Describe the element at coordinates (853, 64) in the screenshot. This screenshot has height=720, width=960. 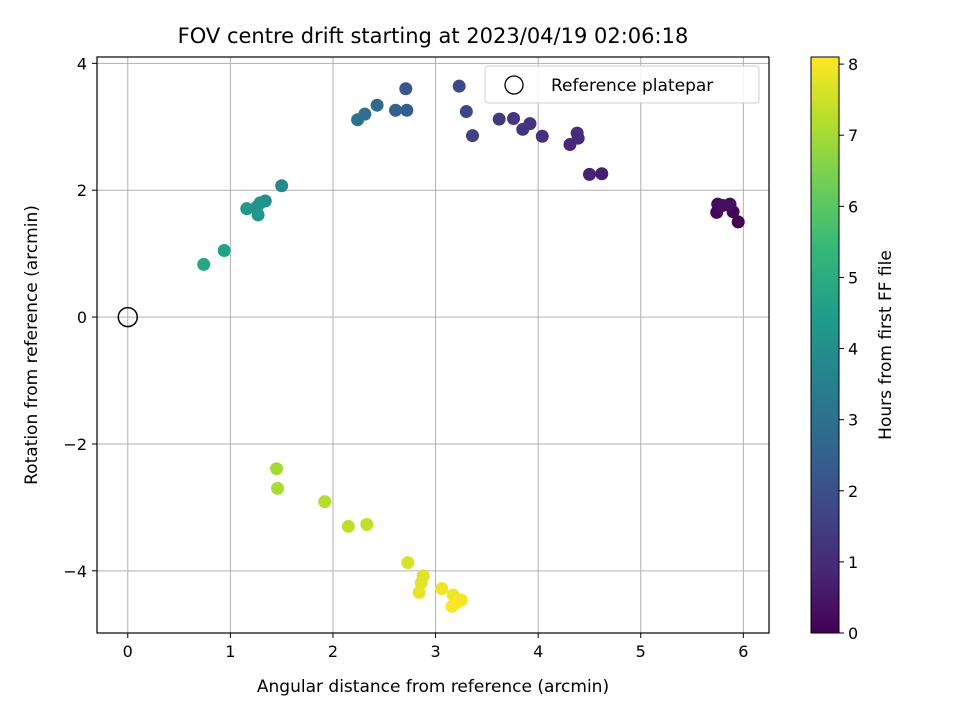
I see `colorbar-tick-label: 8` at that location.